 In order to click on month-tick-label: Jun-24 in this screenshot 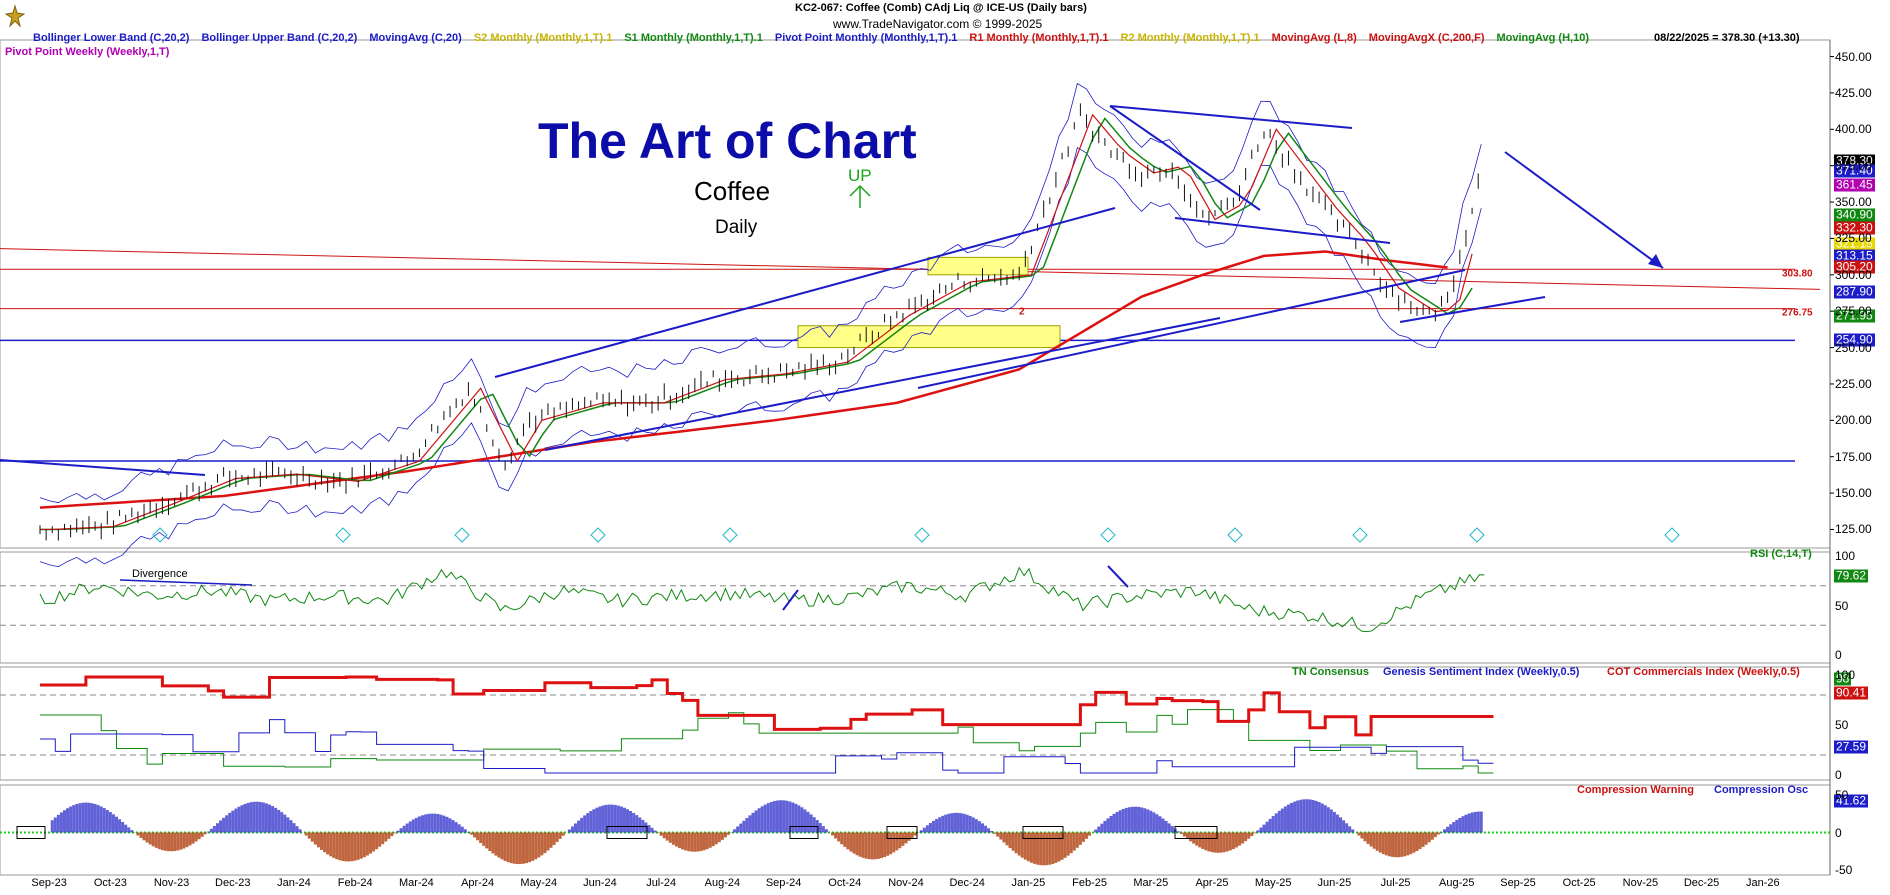, I will do `click(600, 883)`.